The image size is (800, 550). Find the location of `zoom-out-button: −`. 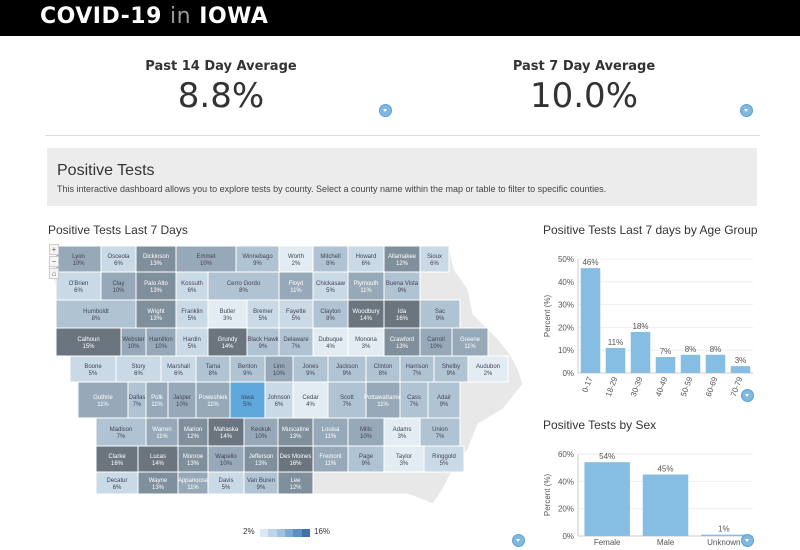

zoom-out-button: − is located at coordinates (54, 261).